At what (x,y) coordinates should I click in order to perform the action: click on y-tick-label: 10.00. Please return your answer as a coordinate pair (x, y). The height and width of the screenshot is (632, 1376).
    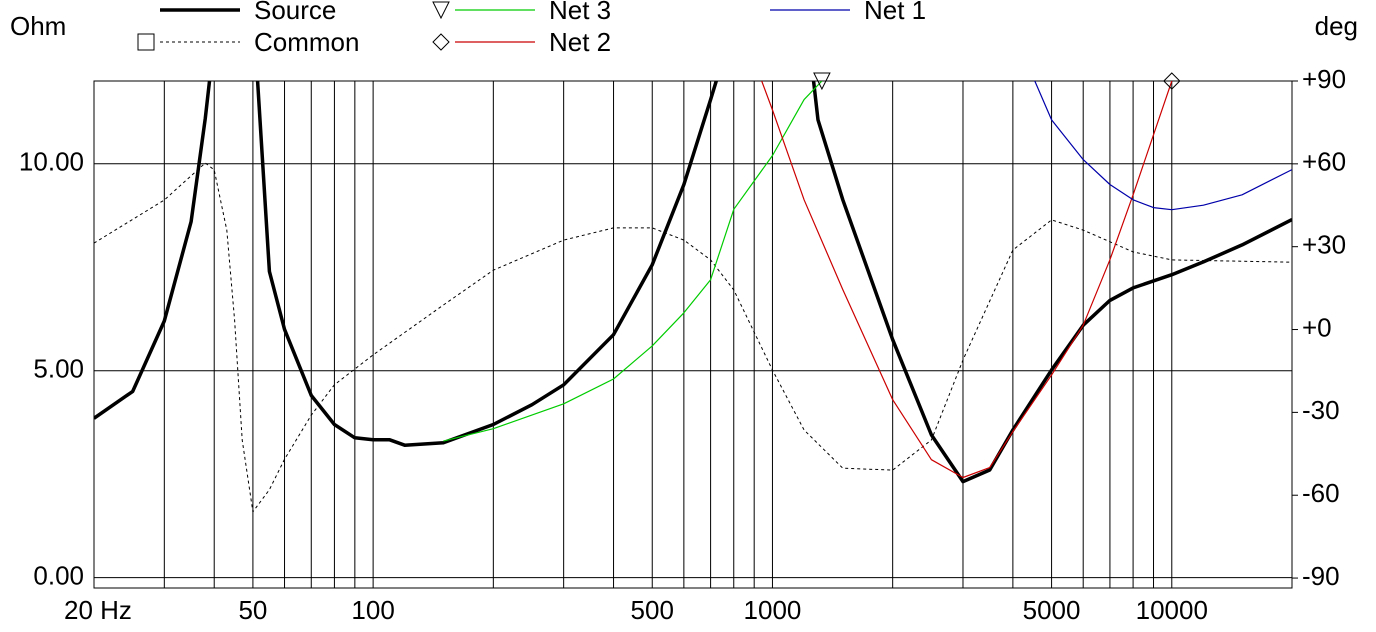
    Looking at the image, I should click on (51, 162).